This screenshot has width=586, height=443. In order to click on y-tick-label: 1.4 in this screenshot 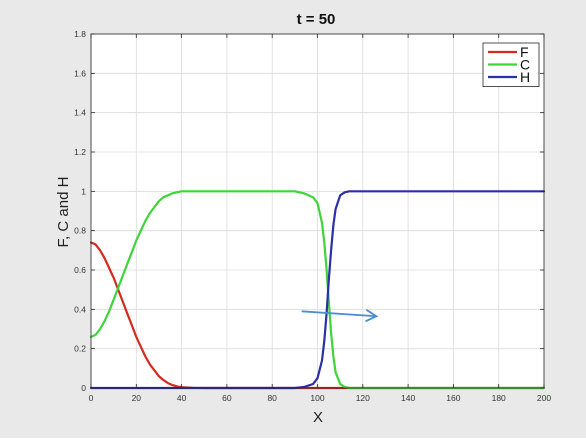, I will do `click(80, 113)`.